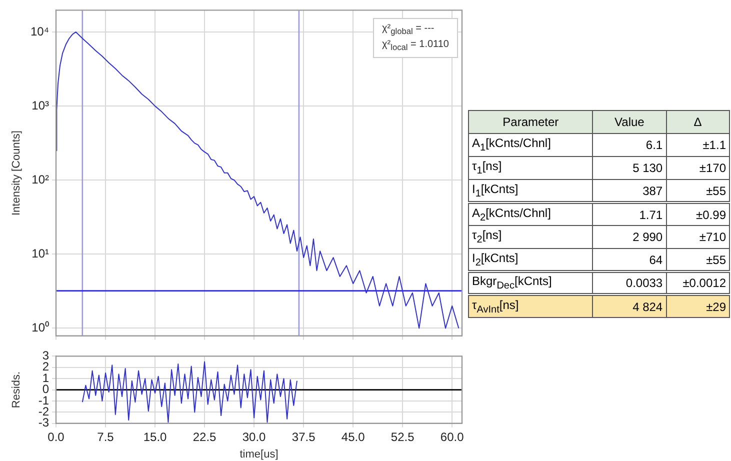  I want to click on x-tick-label: 15.0, so click(155, 437).